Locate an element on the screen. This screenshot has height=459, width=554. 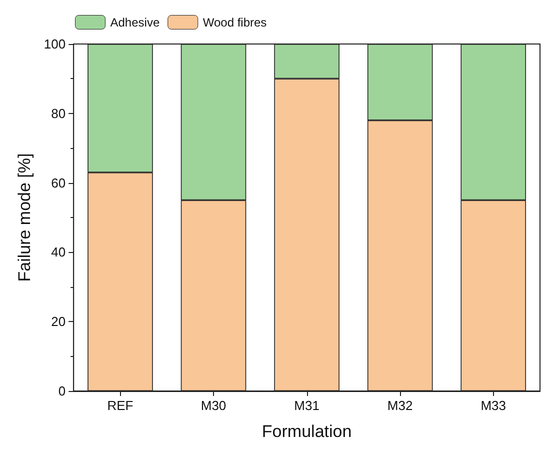
y-tick-label: 100 is located at coordinates (55, 44).